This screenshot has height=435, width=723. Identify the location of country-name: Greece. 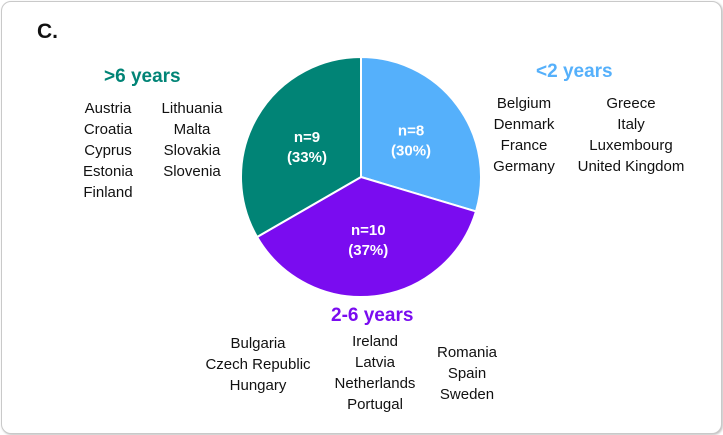
(631, 103).